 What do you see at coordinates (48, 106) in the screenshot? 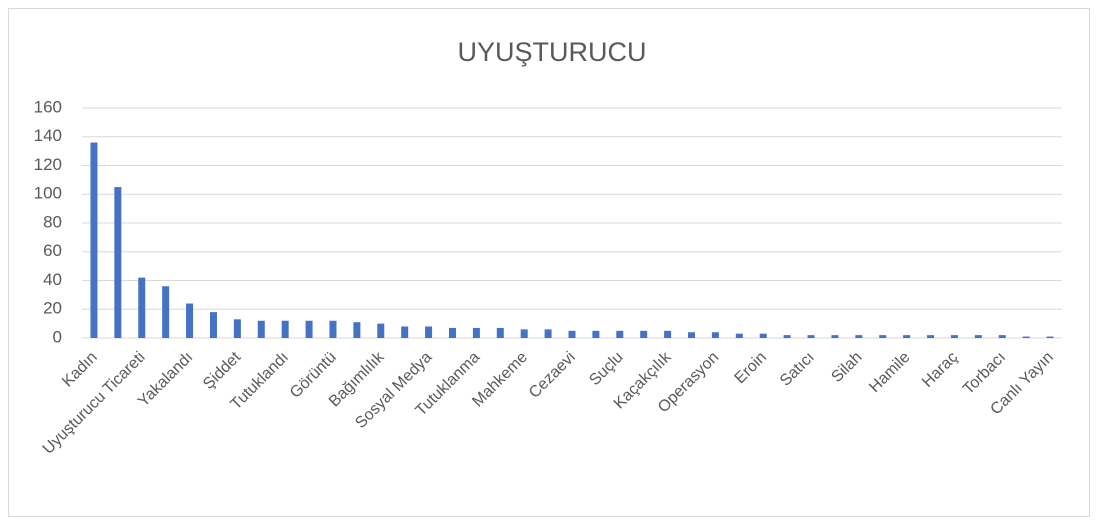
I see `y-tick-label: 160` at bounding box center [48, 106].